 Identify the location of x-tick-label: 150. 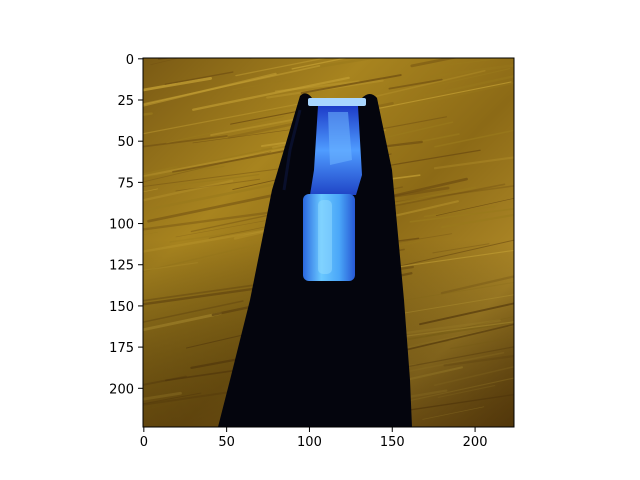
(392, 442).